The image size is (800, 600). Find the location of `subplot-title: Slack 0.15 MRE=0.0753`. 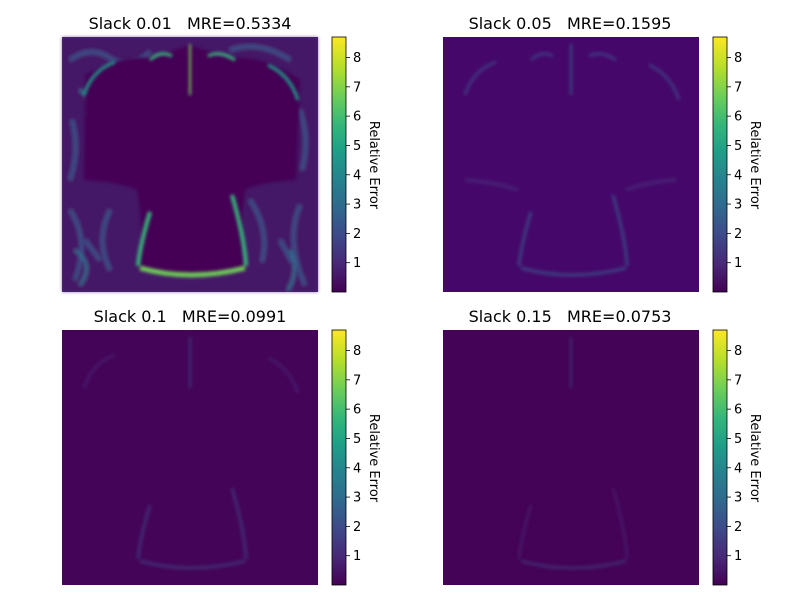

subplot-title: Slack 0.15 MRE=0.0753 is located at coordinates (570, 316).